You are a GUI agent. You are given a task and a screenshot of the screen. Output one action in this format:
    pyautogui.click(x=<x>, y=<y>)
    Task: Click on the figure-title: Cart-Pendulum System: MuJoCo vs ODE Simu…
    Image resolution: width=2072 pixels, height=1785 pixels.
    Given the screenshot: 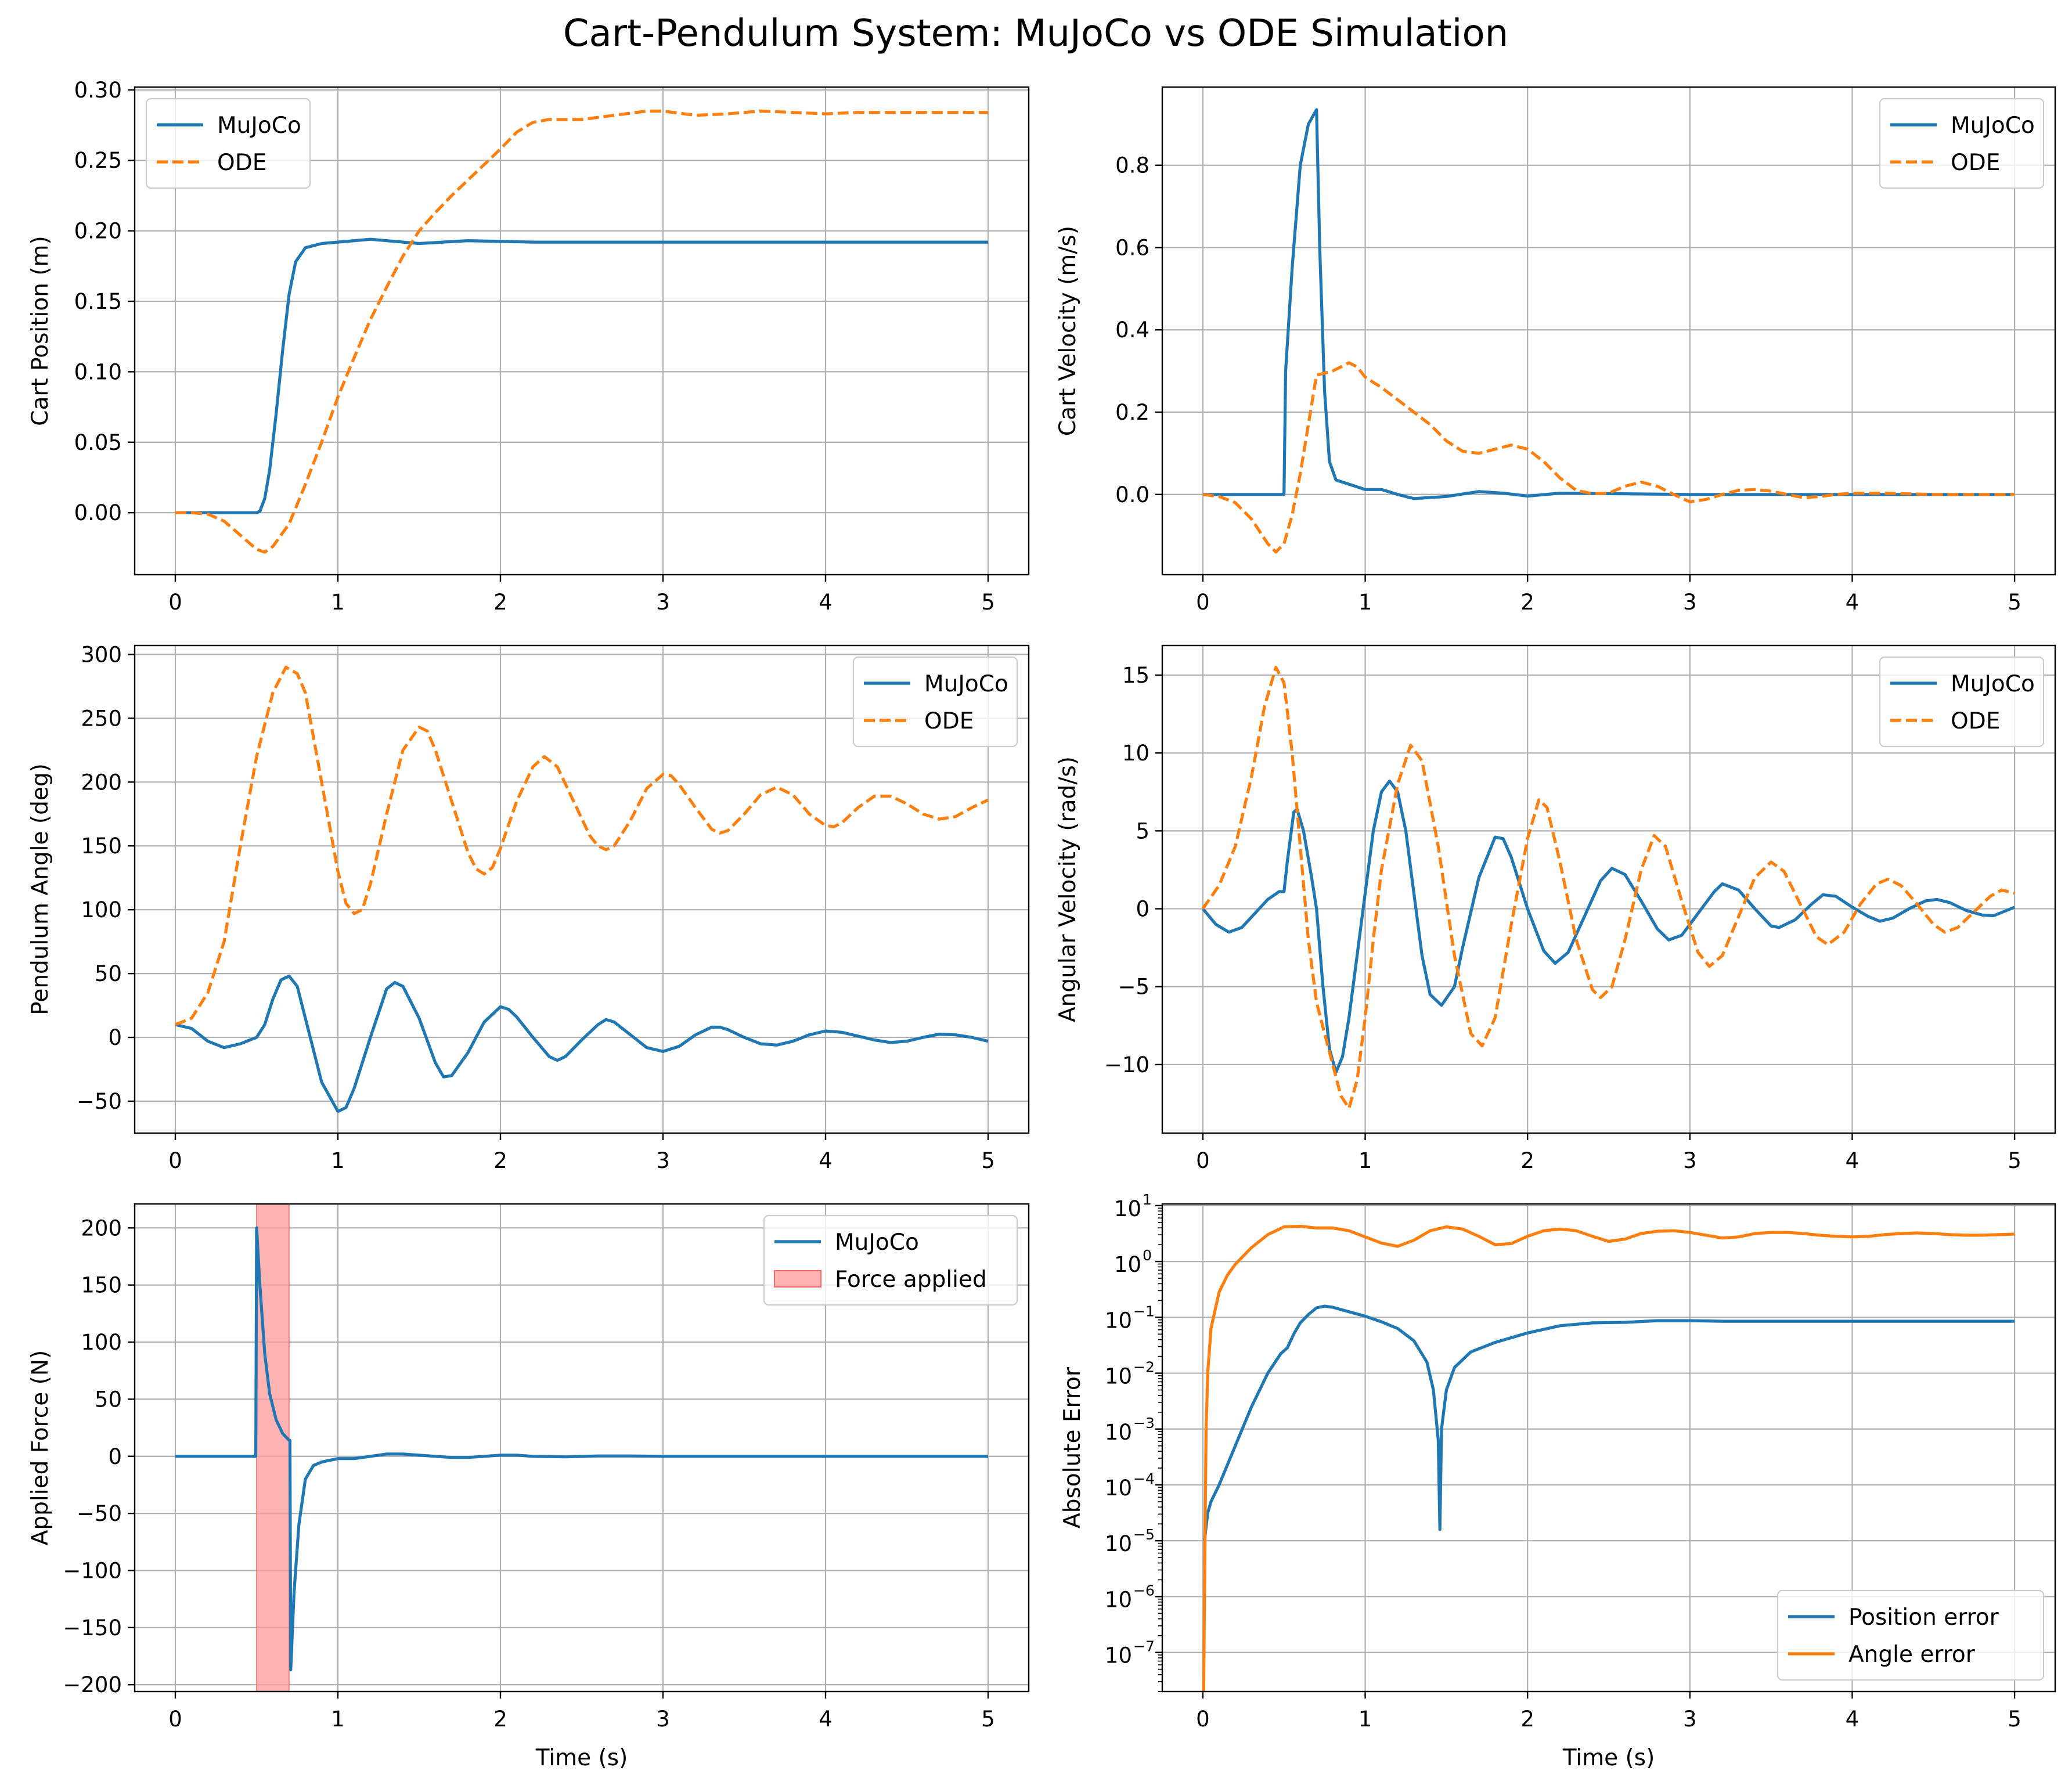 What is the action you would take?
    pyautogui.click(x=1035, y=33)
    